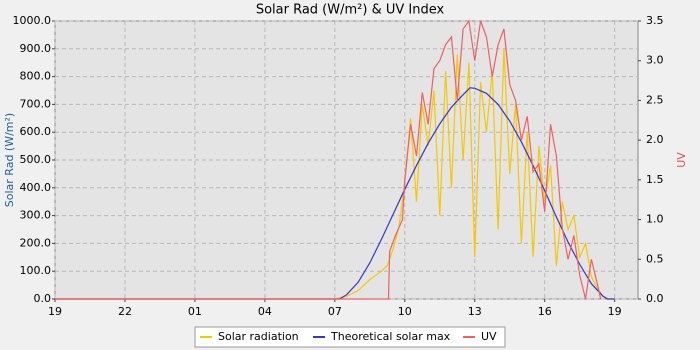 Image resolution: width=700 pixels, height=350 pixels. What do you see at coordinates (36, 131) in the screenshot?
I see `y-tick-label: 600.0` at bounding box center [36, 131].